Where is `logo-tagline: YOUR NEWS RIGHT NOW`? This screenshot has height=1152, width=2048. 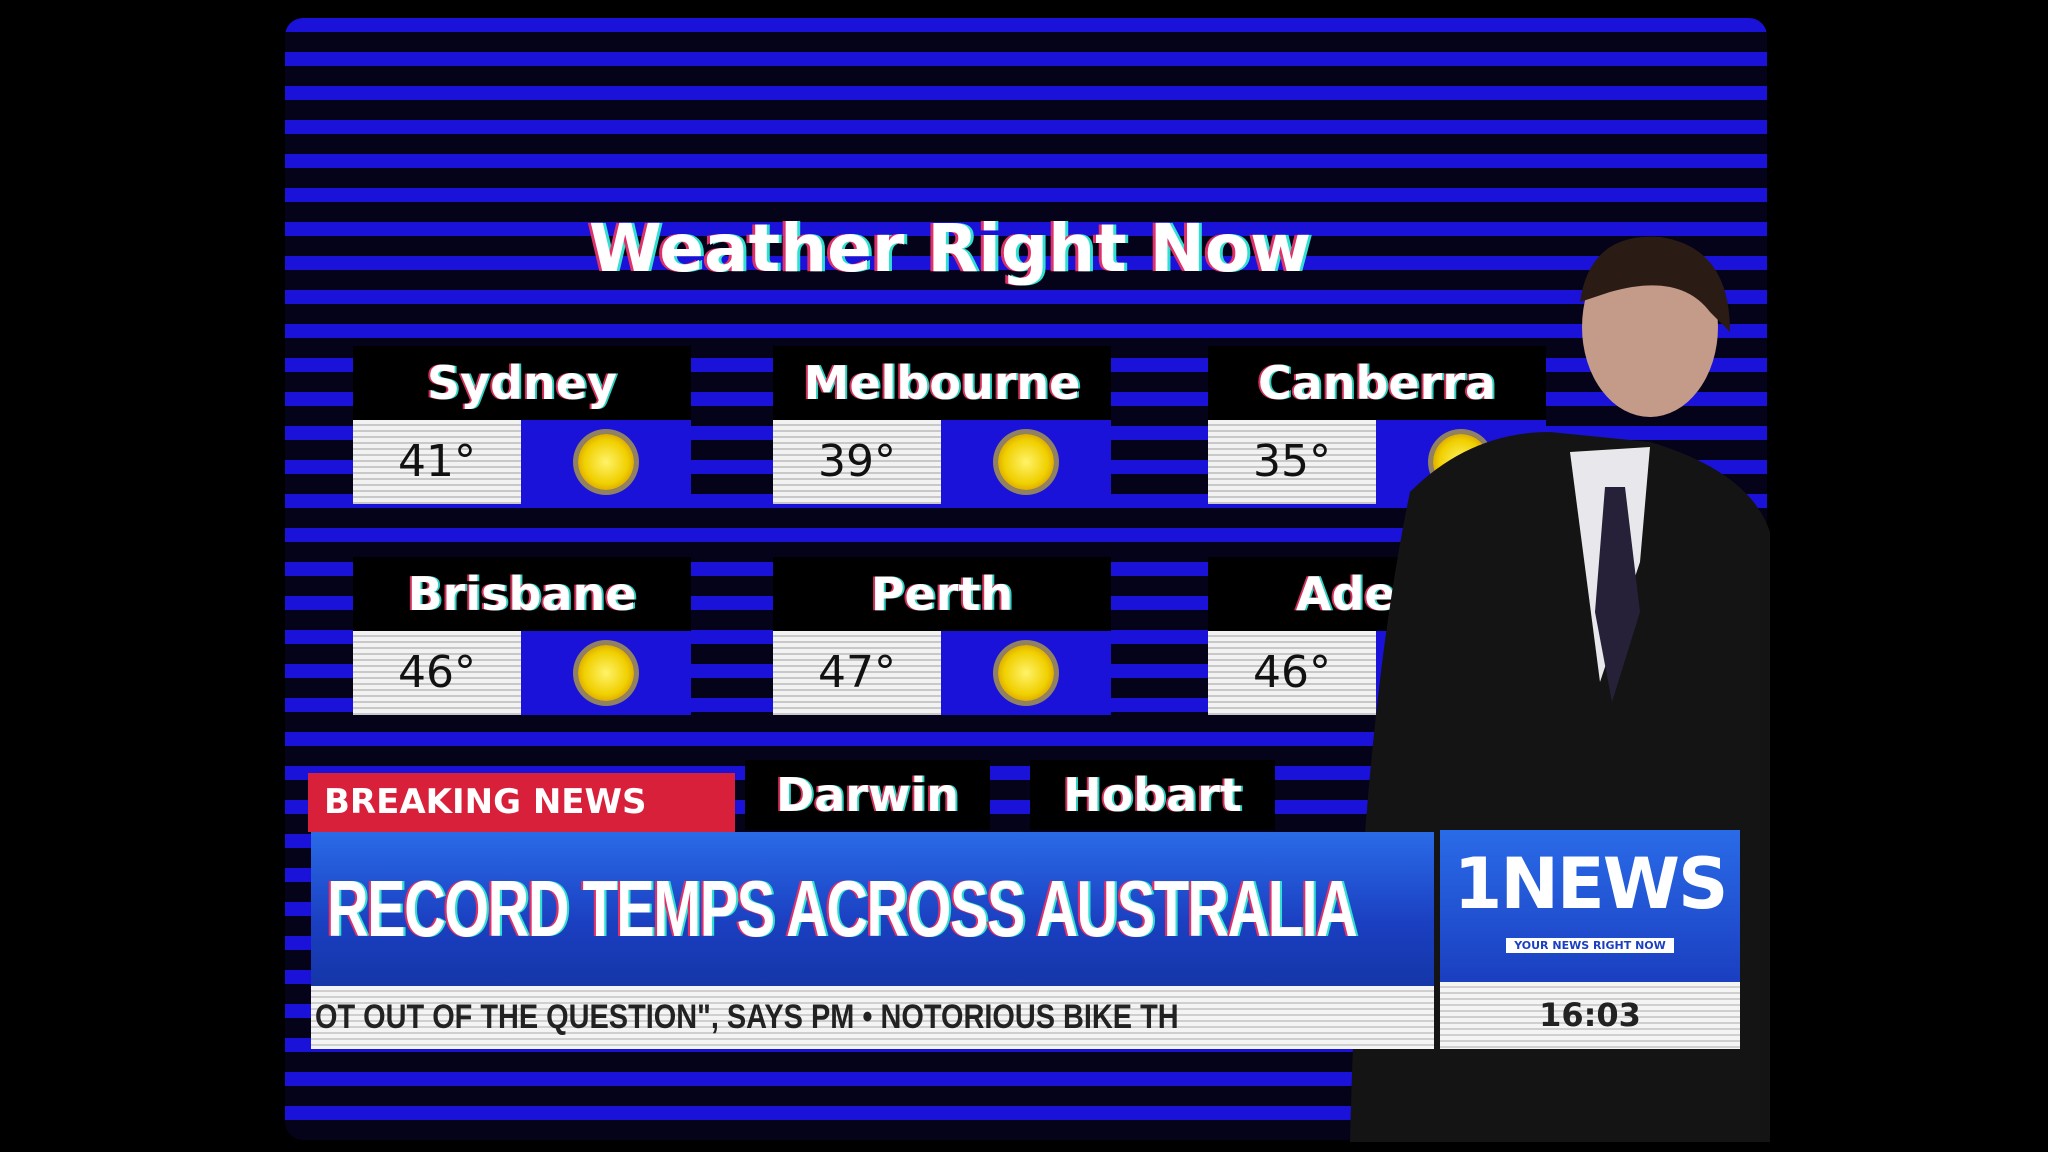 logo-tagline: YOUR NEWS RIGHT NOW is located at coordinates (1590, 945).